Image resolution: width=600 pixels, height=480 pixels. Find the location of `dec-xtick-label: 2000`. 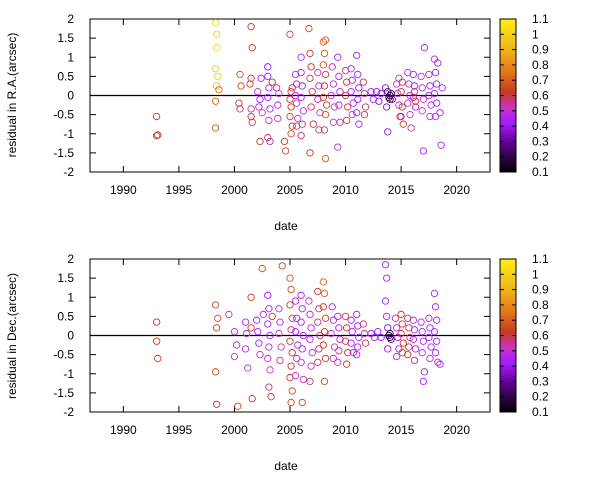

dec-xtick-label: 2000 is located at coordinates (234, 430).